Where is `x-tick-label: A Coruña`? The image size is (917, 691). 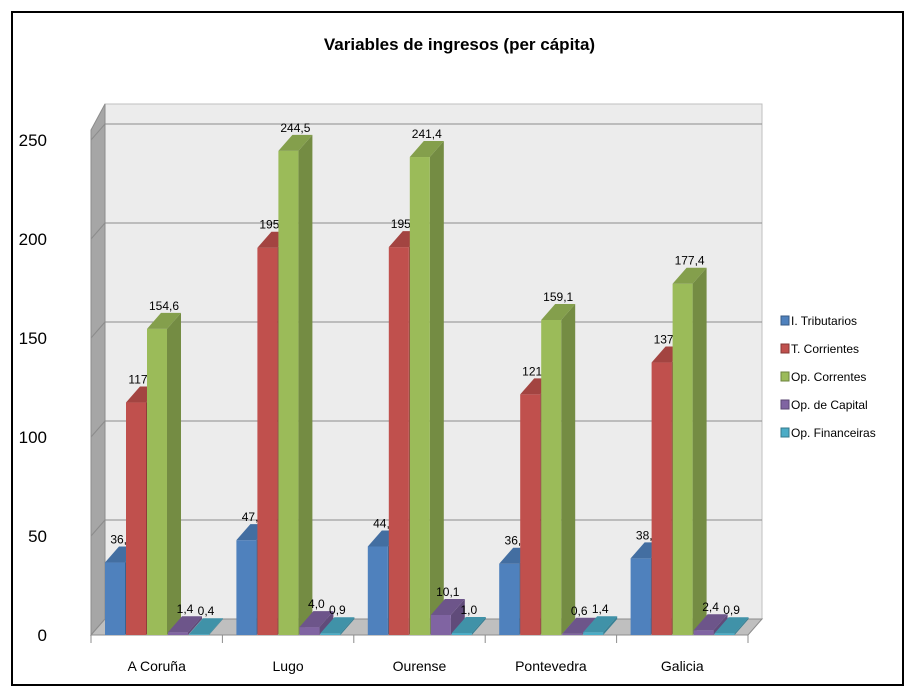 x-tick-label: A Coruña is located at coordinates (157, 666).